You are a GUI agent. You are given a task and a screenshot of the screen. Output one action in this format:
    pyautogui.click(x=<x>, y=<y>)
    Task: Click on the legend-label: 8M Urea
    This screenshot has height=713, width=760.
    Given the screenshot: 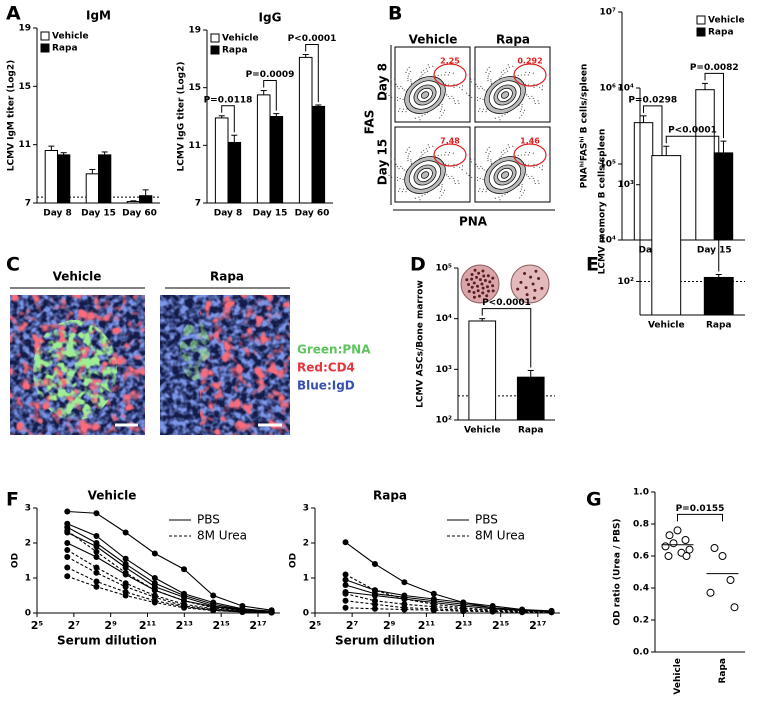 What is the action you would take?
    pyautogui.click(x=500, y=536)
    